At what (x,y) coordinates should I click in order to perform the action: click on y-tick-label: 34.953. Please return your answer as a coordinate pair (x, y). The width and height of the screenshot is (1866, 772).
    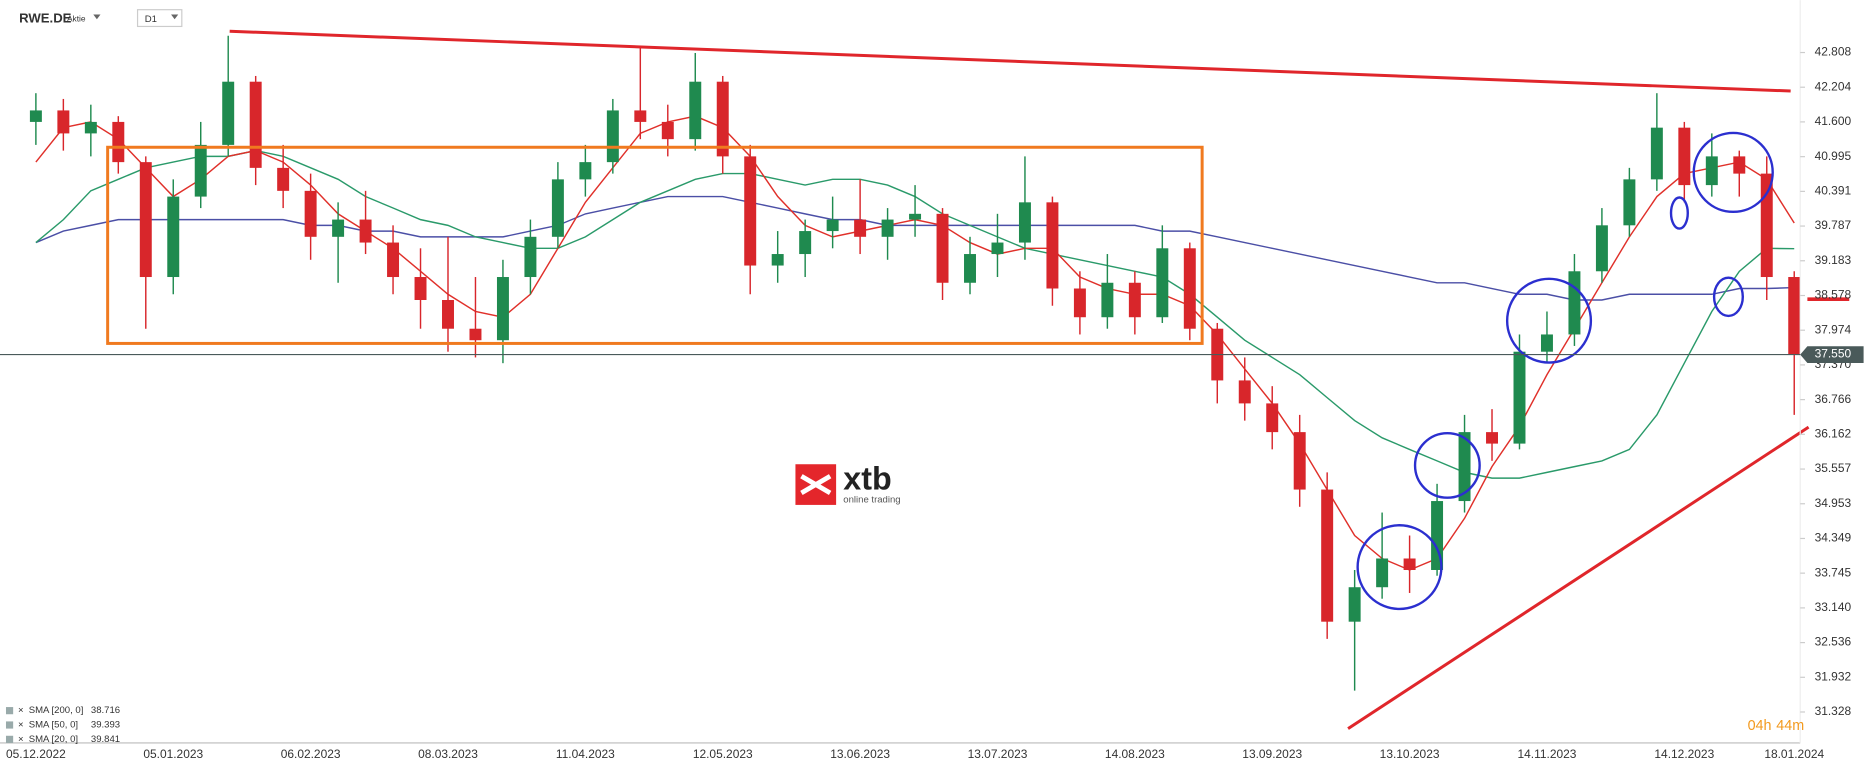
    Looking at the image, I should click on (1833, 503).